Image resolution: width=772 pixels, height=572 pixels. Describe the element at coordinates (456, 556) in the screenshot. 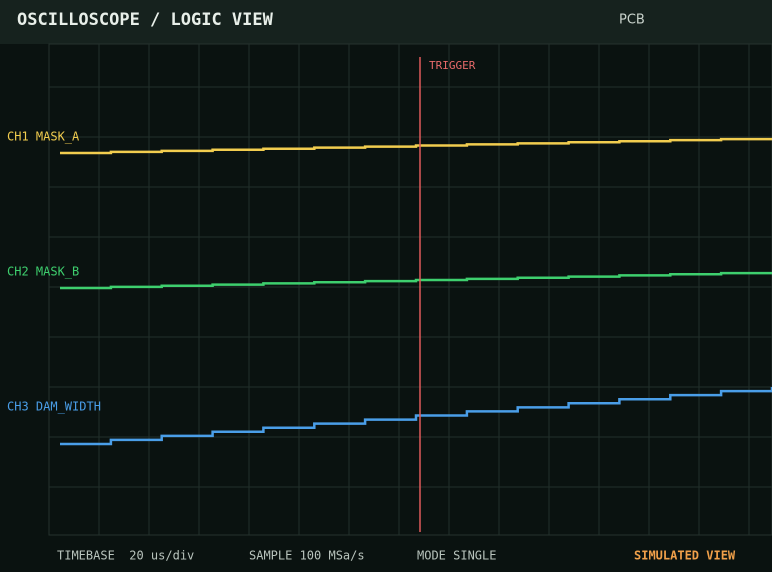

I see `footer-item: MODE SINGLE` at that location.